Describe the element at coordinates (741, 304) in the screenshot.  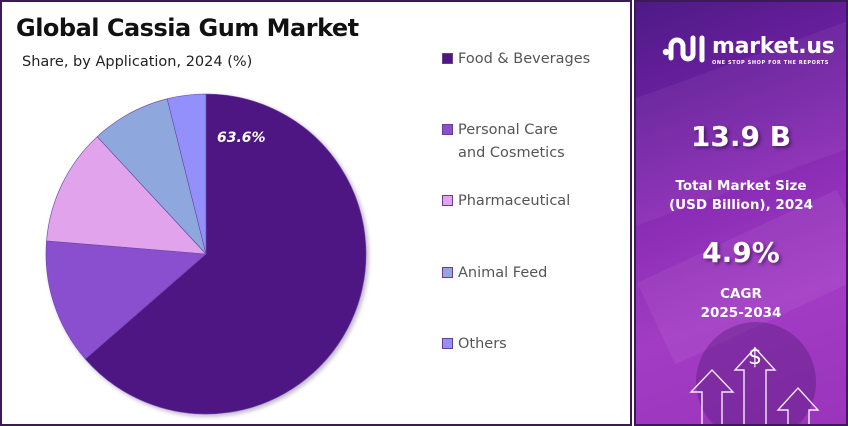
I see `cagr-label: CAGR 2025-2034` at that location.